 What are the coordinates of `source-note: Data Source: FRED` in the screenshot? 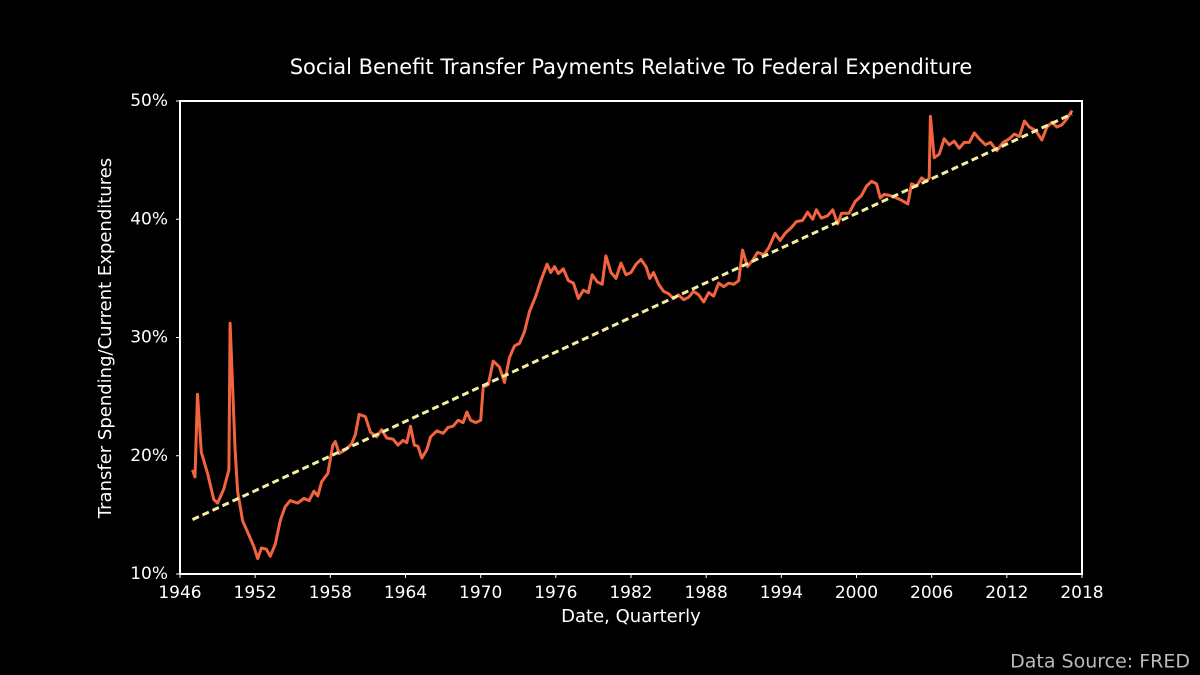 It's located at (1100, 662).